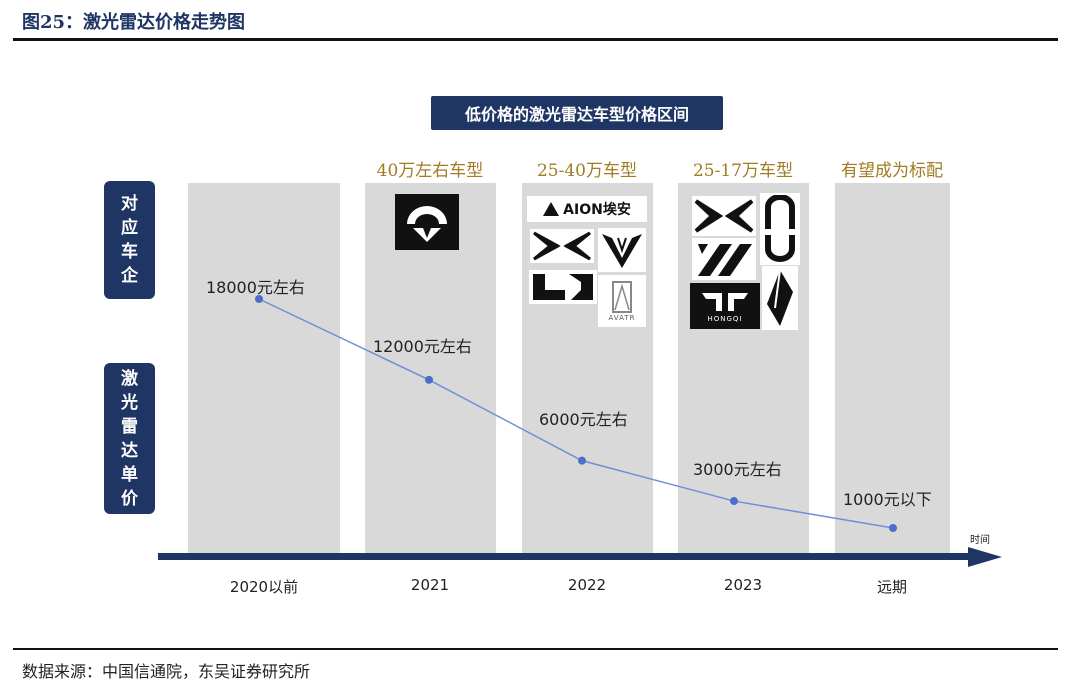 The image size is (1080, 698). I want to click on x-tick-label: 远期, so click(891, 587).